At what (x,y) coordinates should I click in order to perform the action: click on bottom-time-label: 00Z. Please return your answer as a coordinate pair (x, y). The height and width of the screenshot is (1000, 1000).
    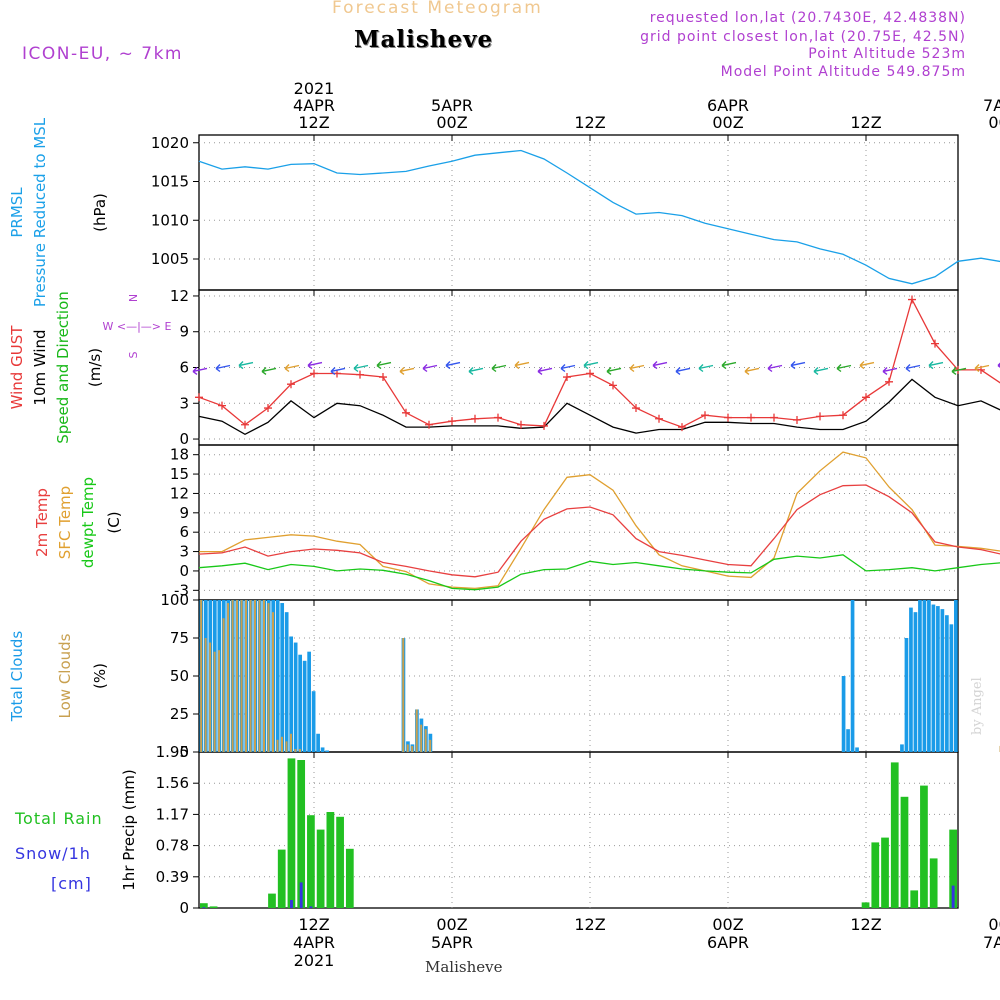
    Looking at the image, I should click on (994, 924).